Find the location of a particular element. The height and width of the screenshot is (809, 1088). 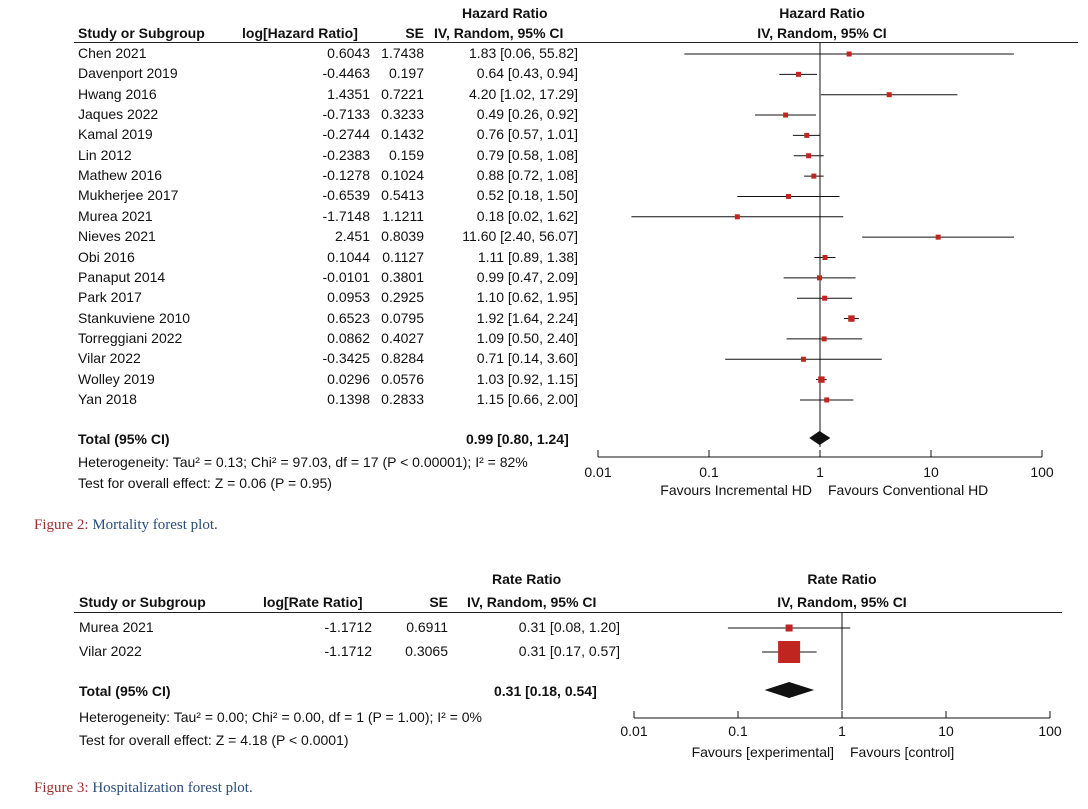

ci-value: 0.18 [0.02, 1.62] is located at coordinates (527, 215).